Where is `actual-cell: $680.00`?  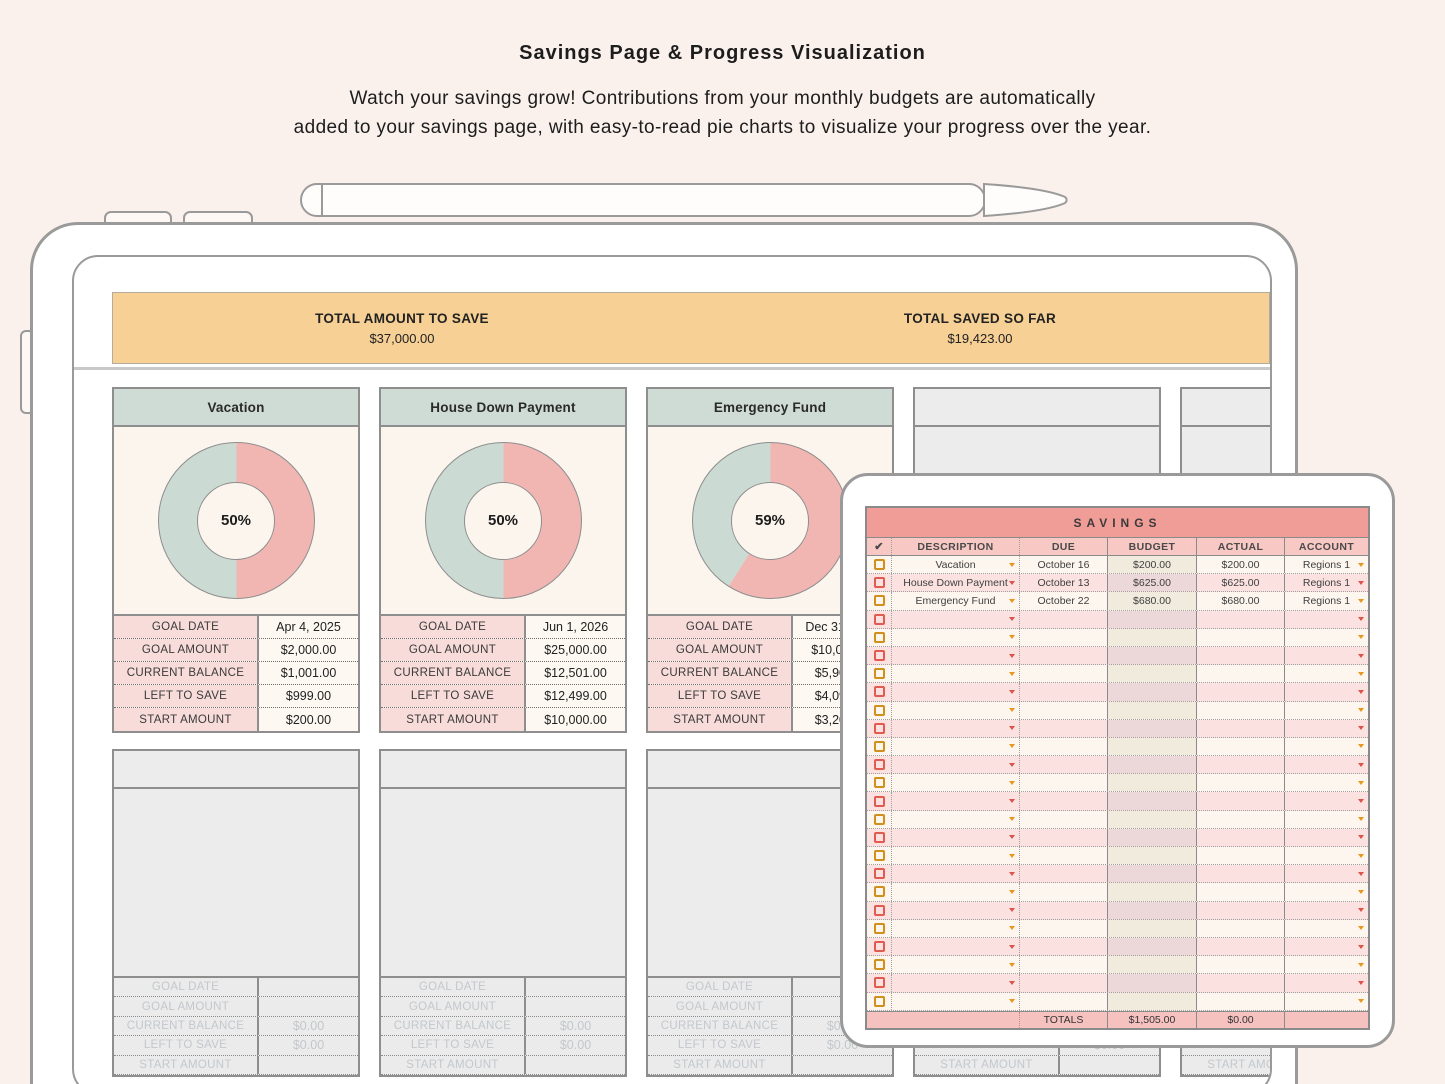
actual-cell: $680.00 is located at coordinates (1241, 601).